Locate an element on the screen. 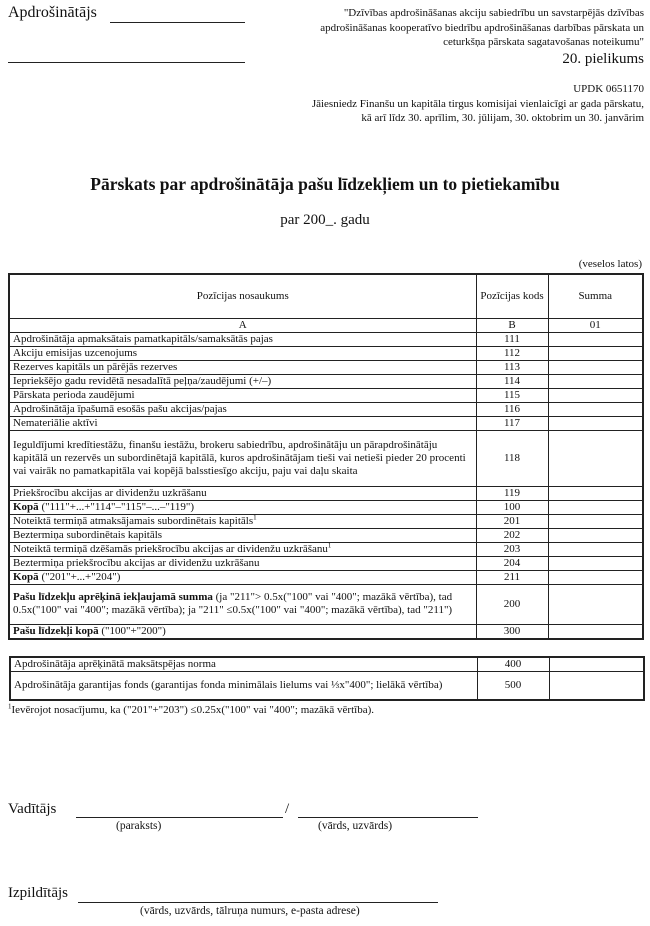  preparer-field is located at coordinates (258, 902).